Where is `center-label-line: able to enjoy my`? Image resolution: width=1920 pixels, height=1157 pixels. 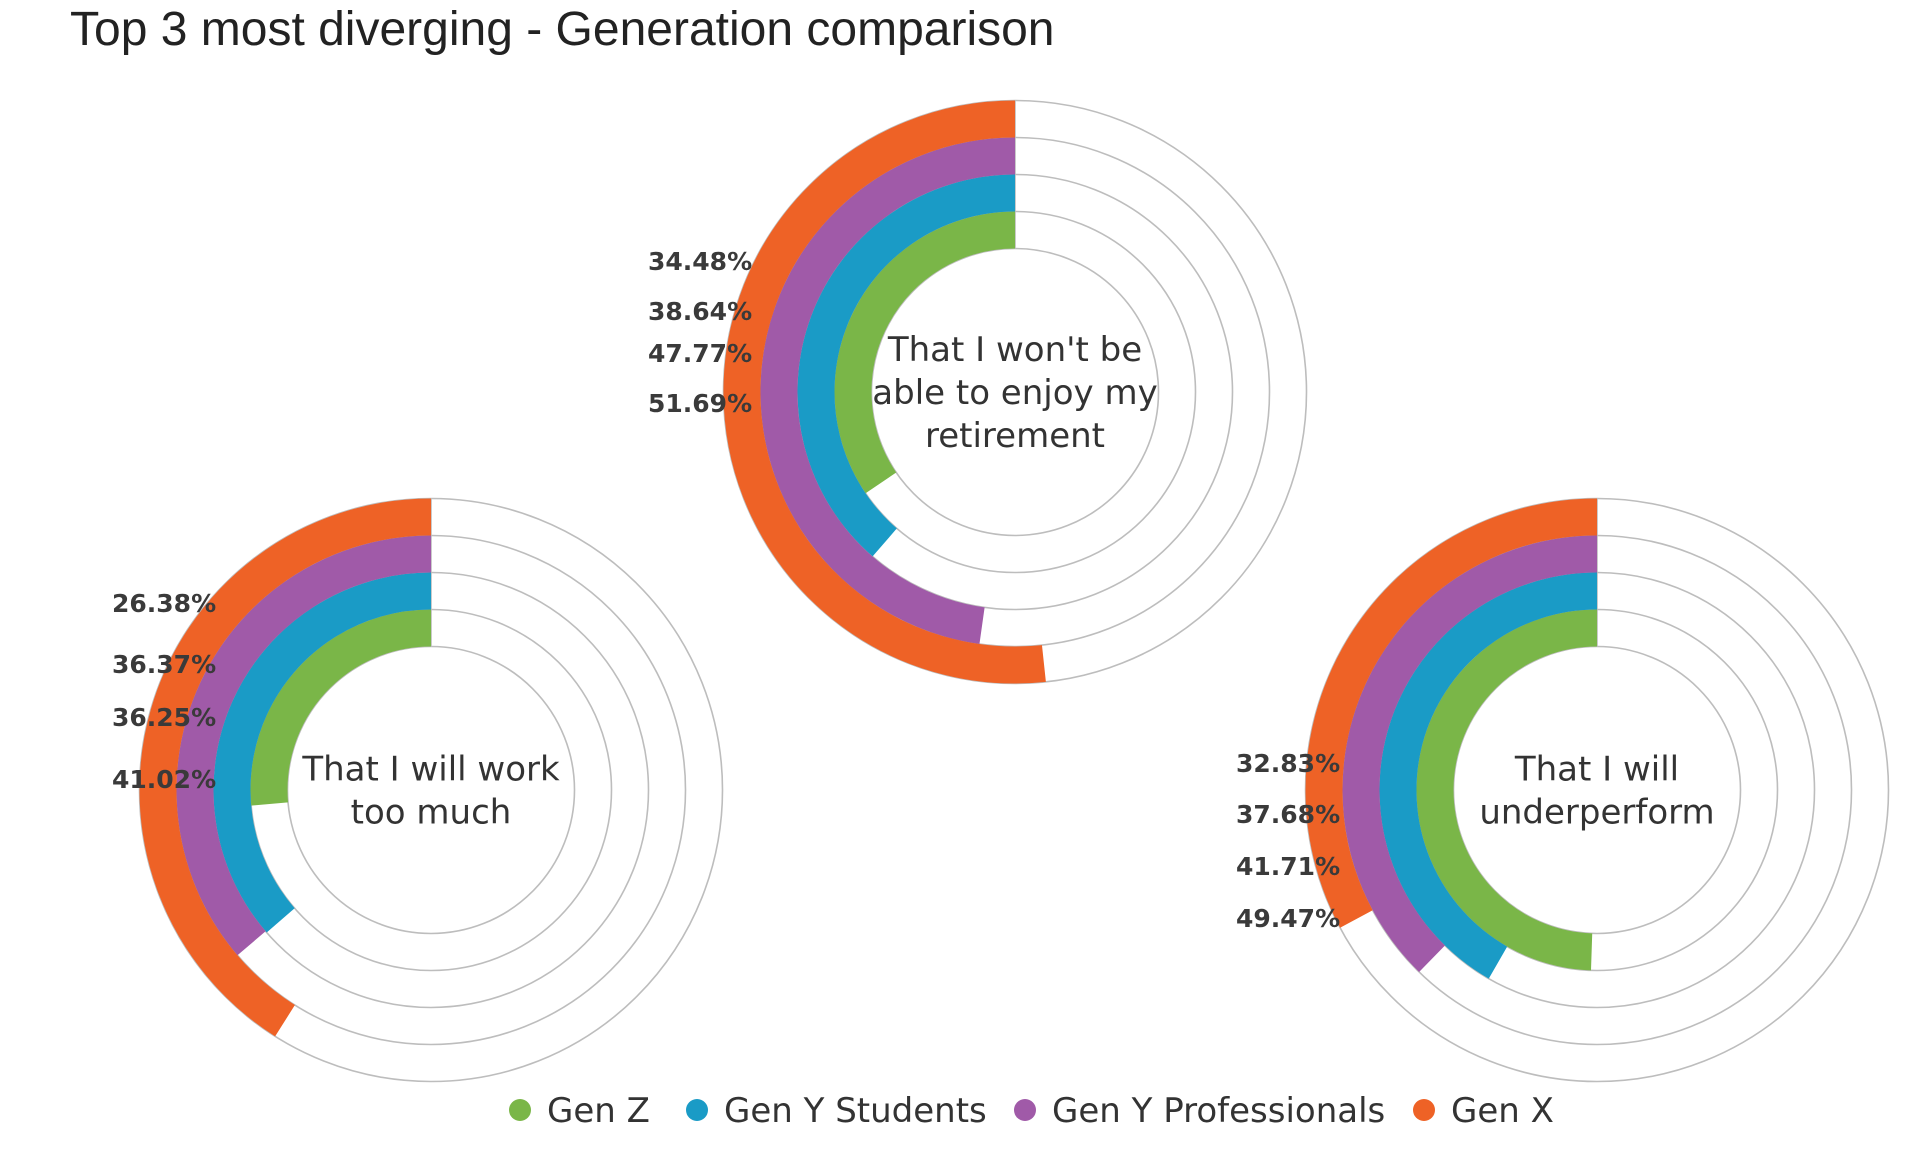
center-label-line: able to enjoy my is located at coordinates (1014, 393).